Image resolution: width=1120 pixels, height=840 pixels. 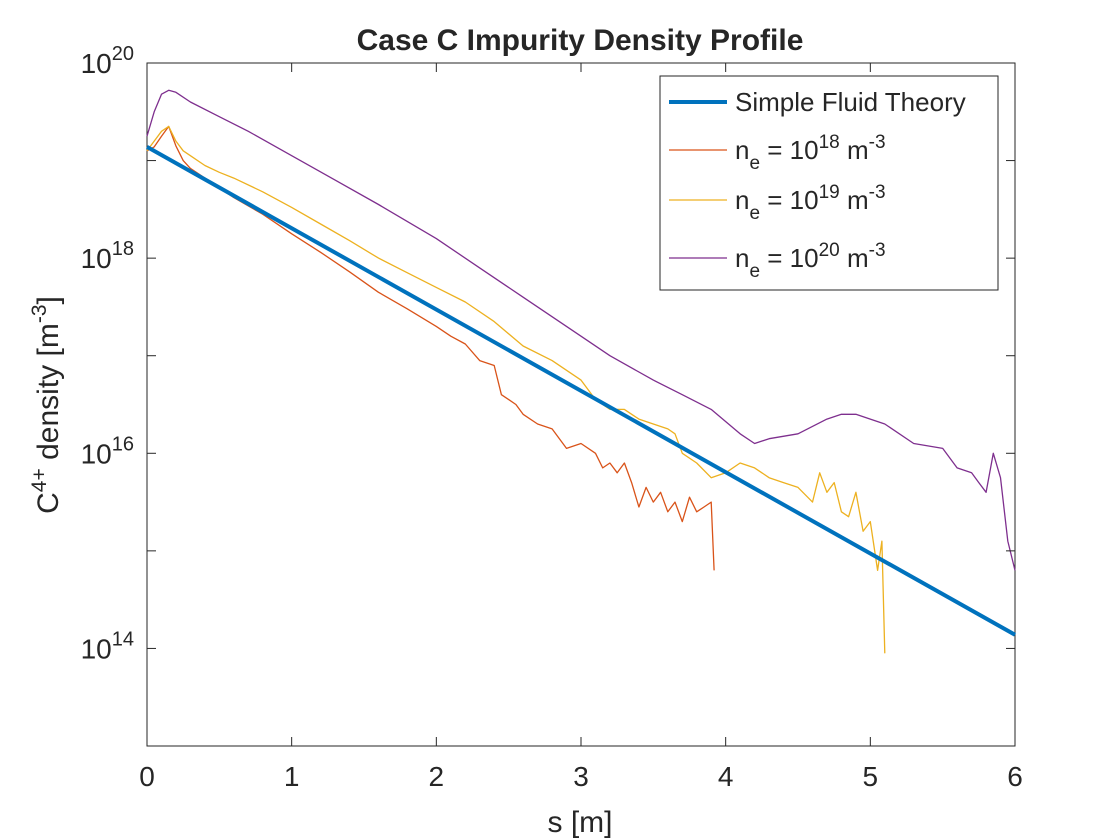 What do you see at coordinates (1015, 776) in the screenshot?
I see `x-tick-label: 6` at bounding box center [1015, 776].